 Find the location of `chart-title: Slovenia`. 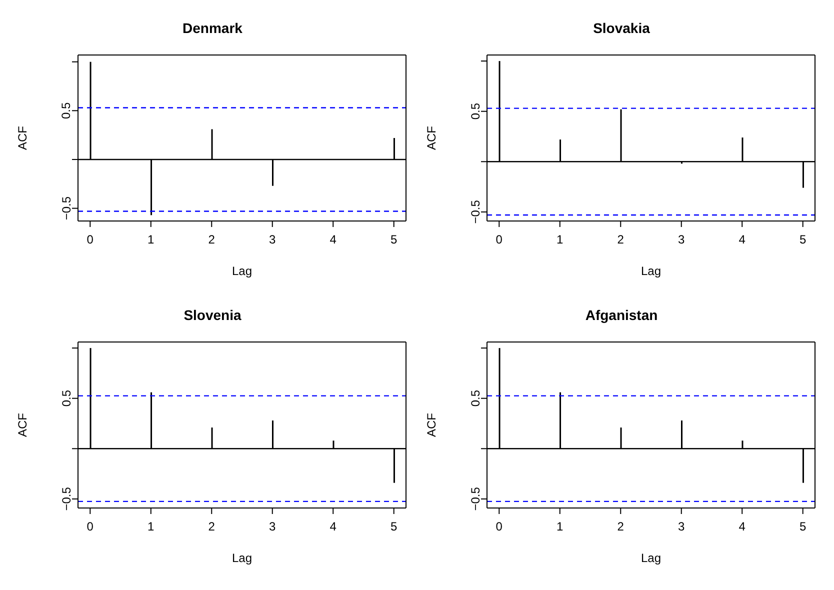

chart-title: Slovenia is located at coordinates (212, 315).